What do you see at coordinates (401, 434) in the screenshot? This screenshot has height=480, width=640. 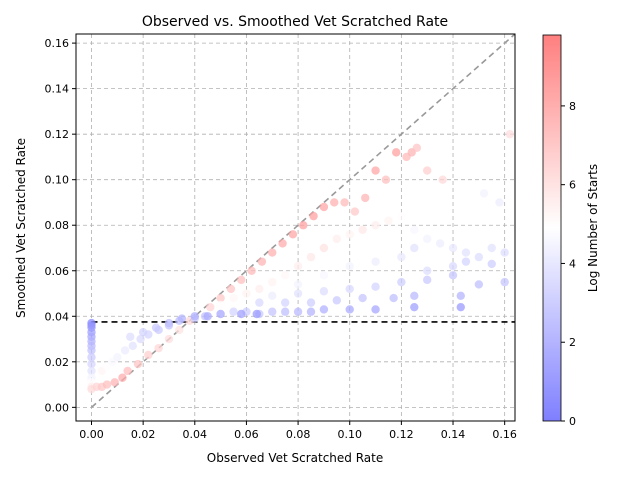 I see `x-tick-label: 0.12` at bounding box center [401, 434].